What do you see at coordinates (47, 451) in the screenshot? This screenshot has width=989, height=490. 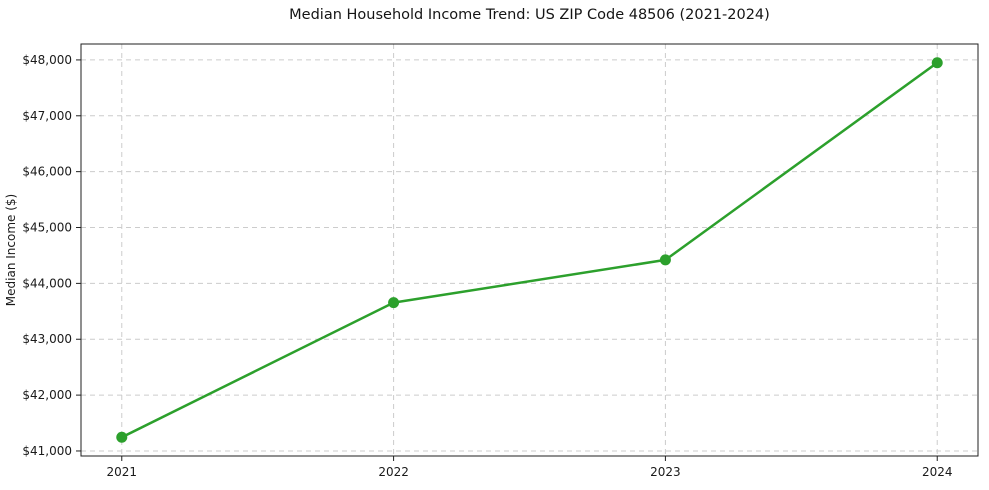 I see `y-tick-label: $41,000` at bounding box center [47, 451].